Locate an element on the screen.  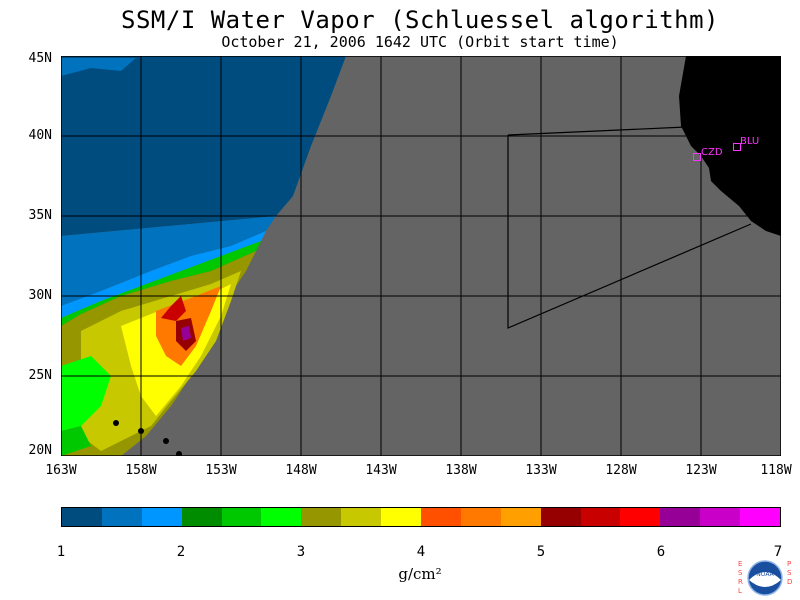
lon-label-128w: 128W is located at coordinates (621, 470).